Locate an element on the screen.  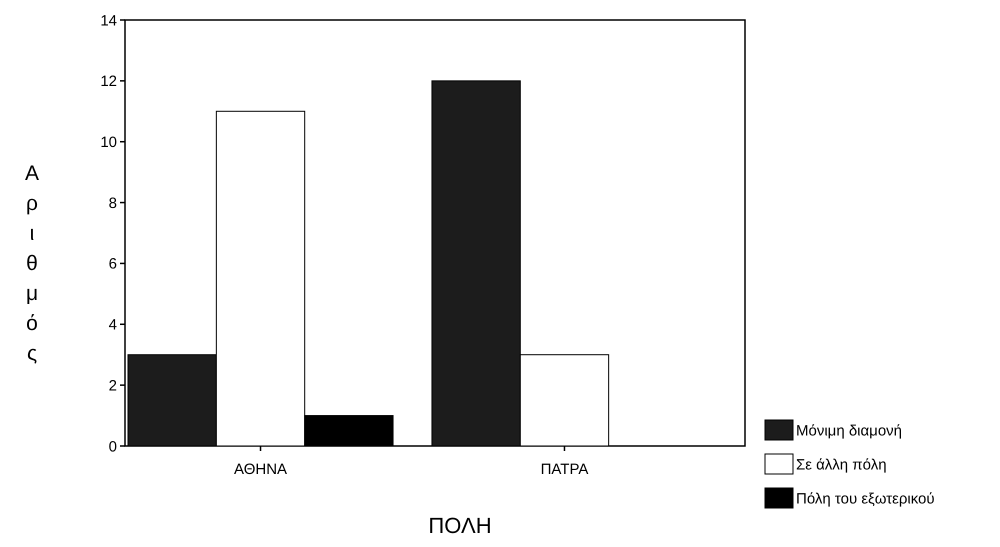
y-tick-label: 8 is located at coordinates (112, 203).